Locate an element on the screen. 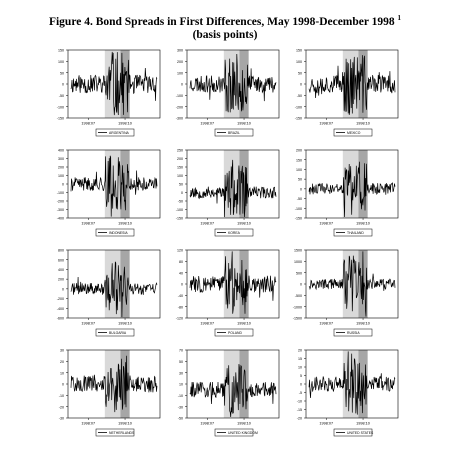  y-tick-label: 150 is located at coordinates (61, 51).